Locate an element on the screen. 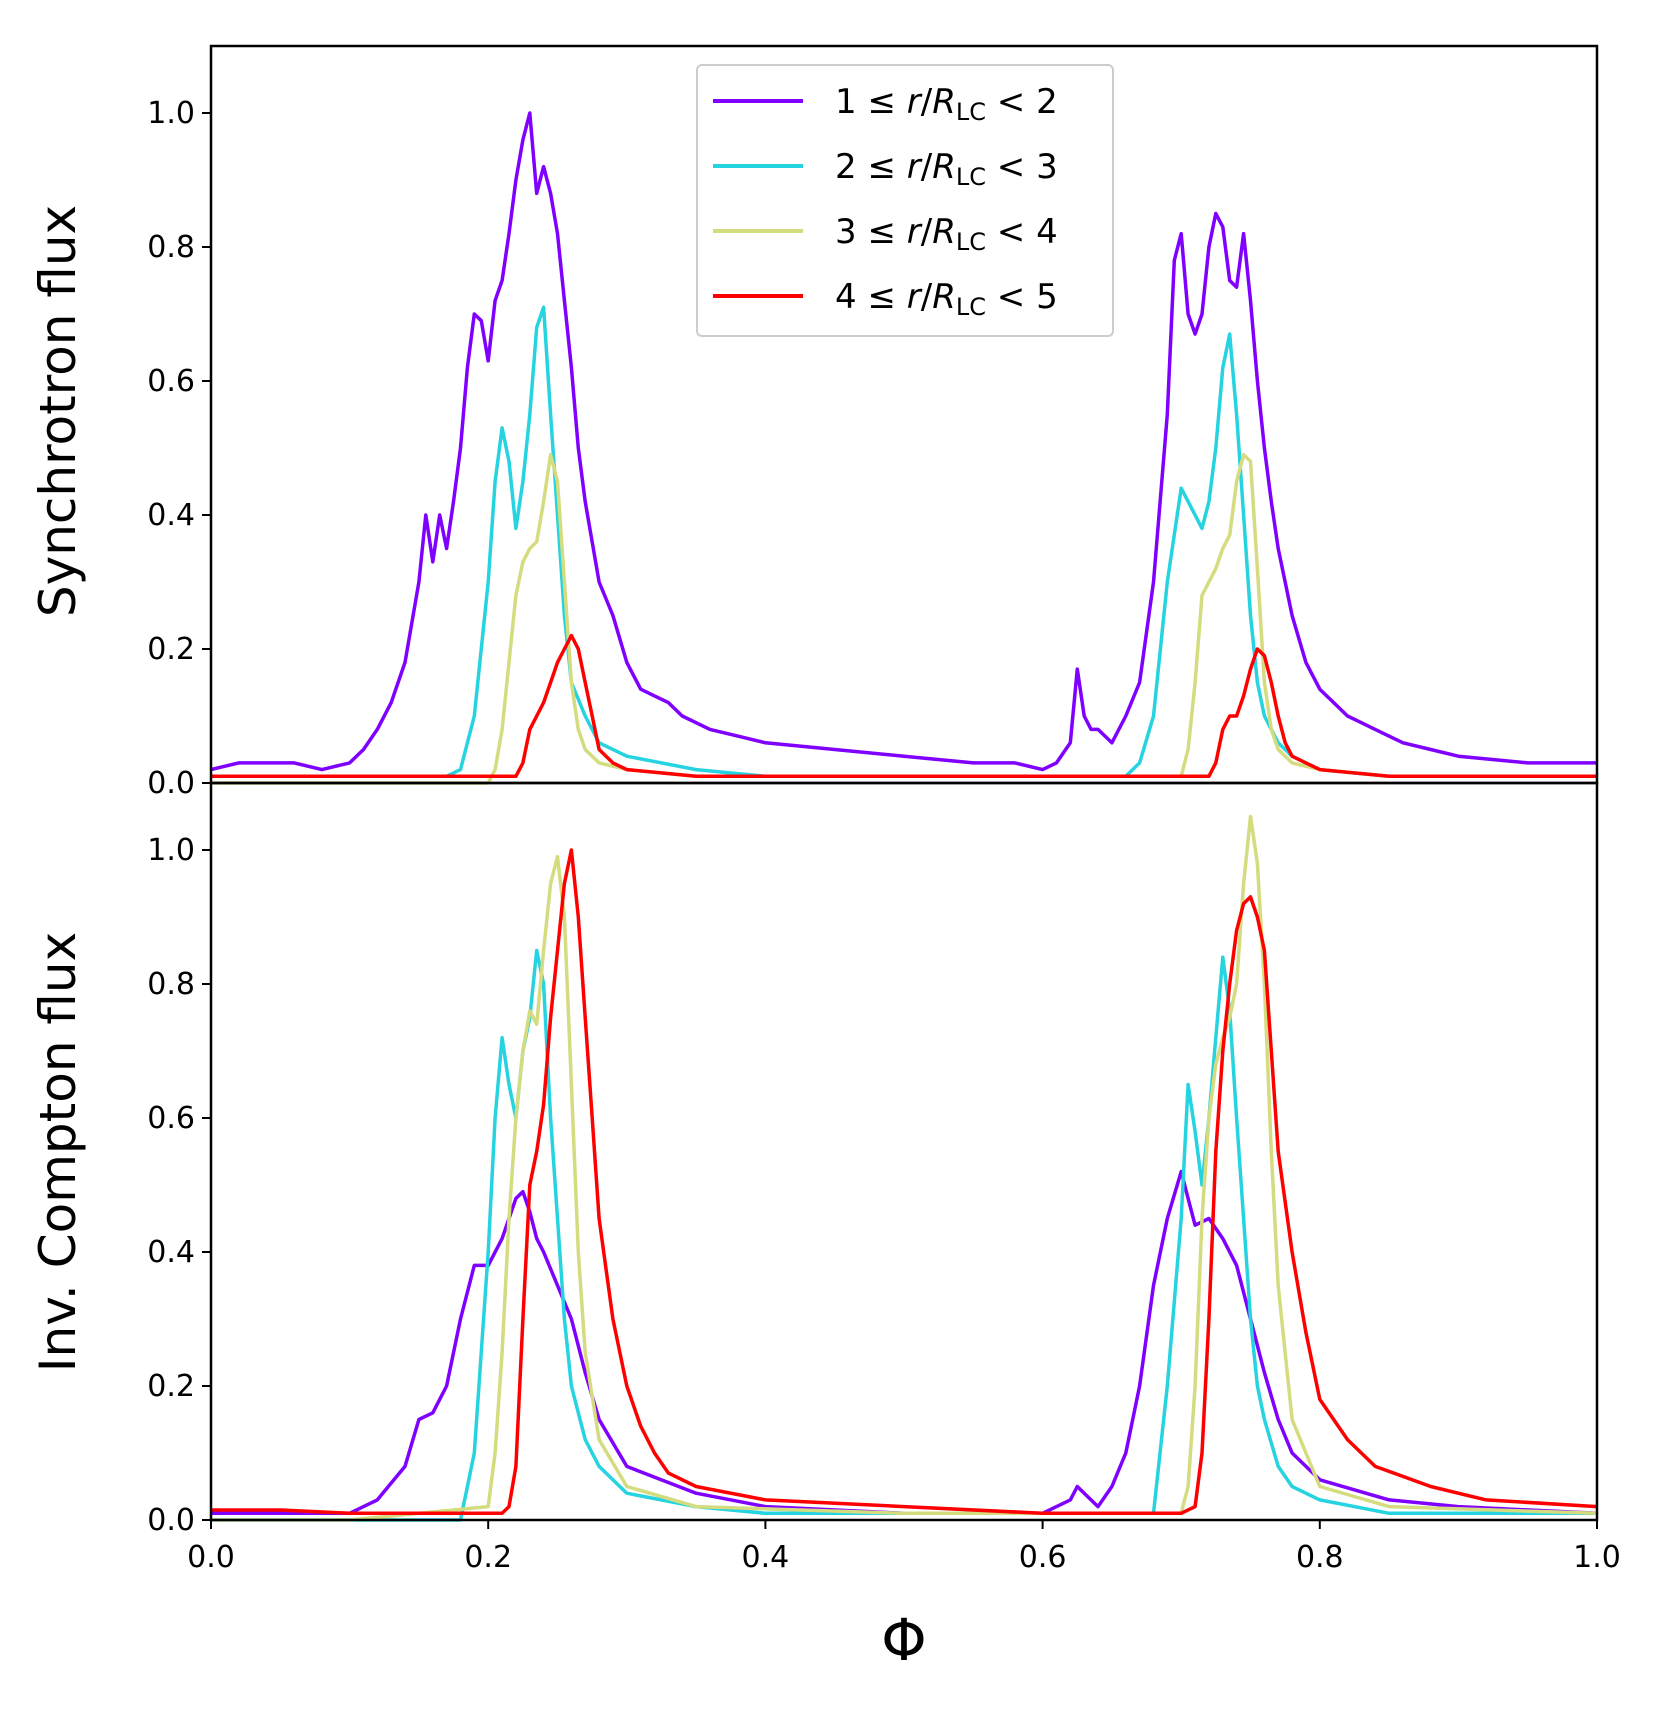  inverse-compton-y-axis-label: Inv. Compton flux is located at coordinates (58, 1152).